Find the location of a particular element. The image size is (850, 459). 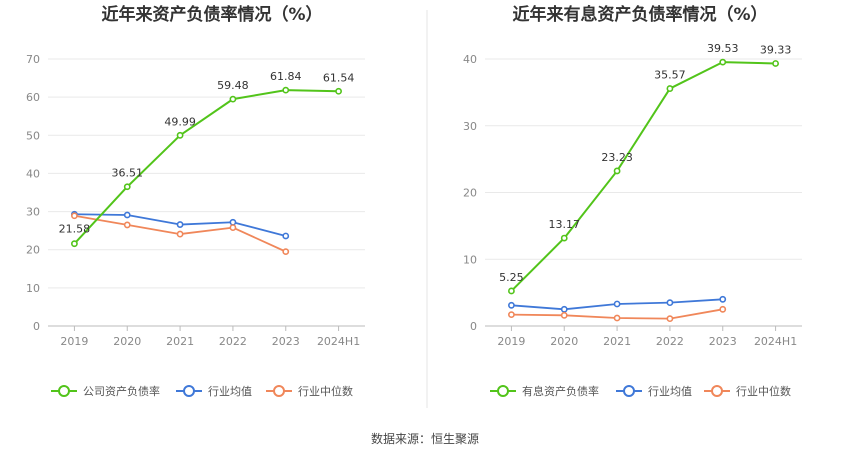

data-label: 59.48 is located at coordinates (233, 85).